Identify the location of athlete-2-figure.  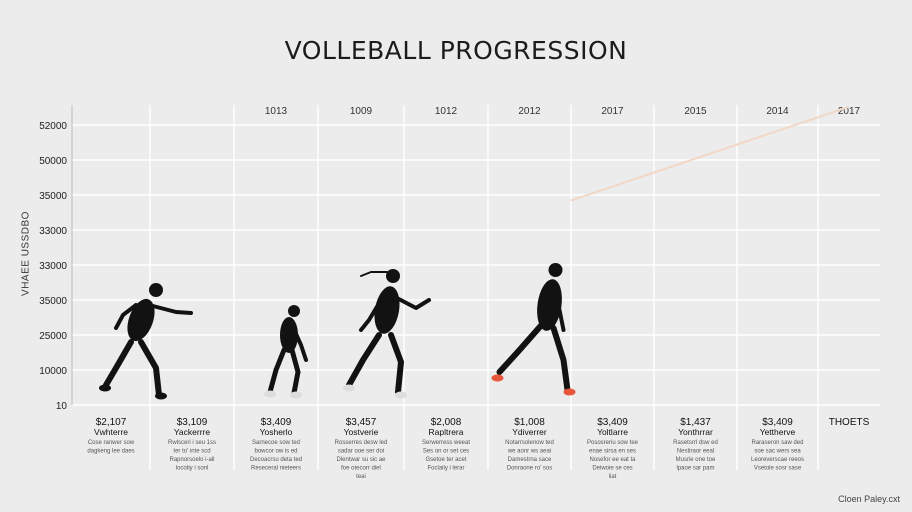
(286, 352).